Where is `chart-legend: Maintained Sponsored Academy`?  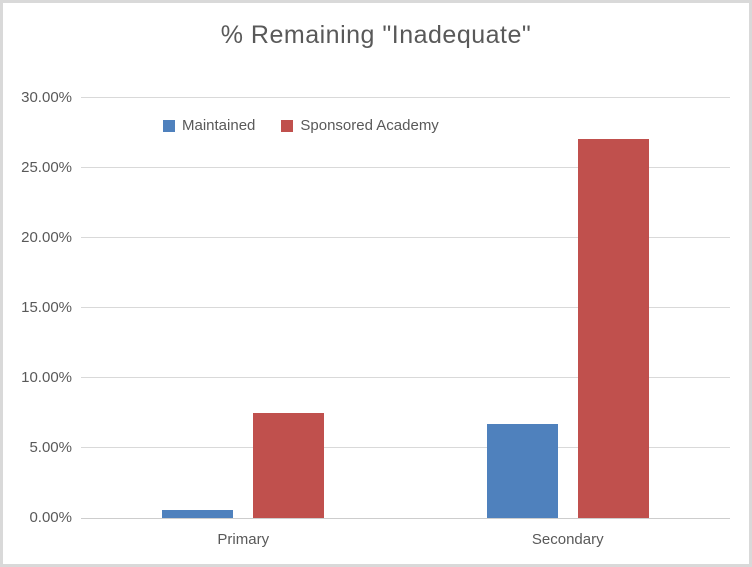 chart-legend: Maintained Sponsored Academy is located at coordinates (301, 125).